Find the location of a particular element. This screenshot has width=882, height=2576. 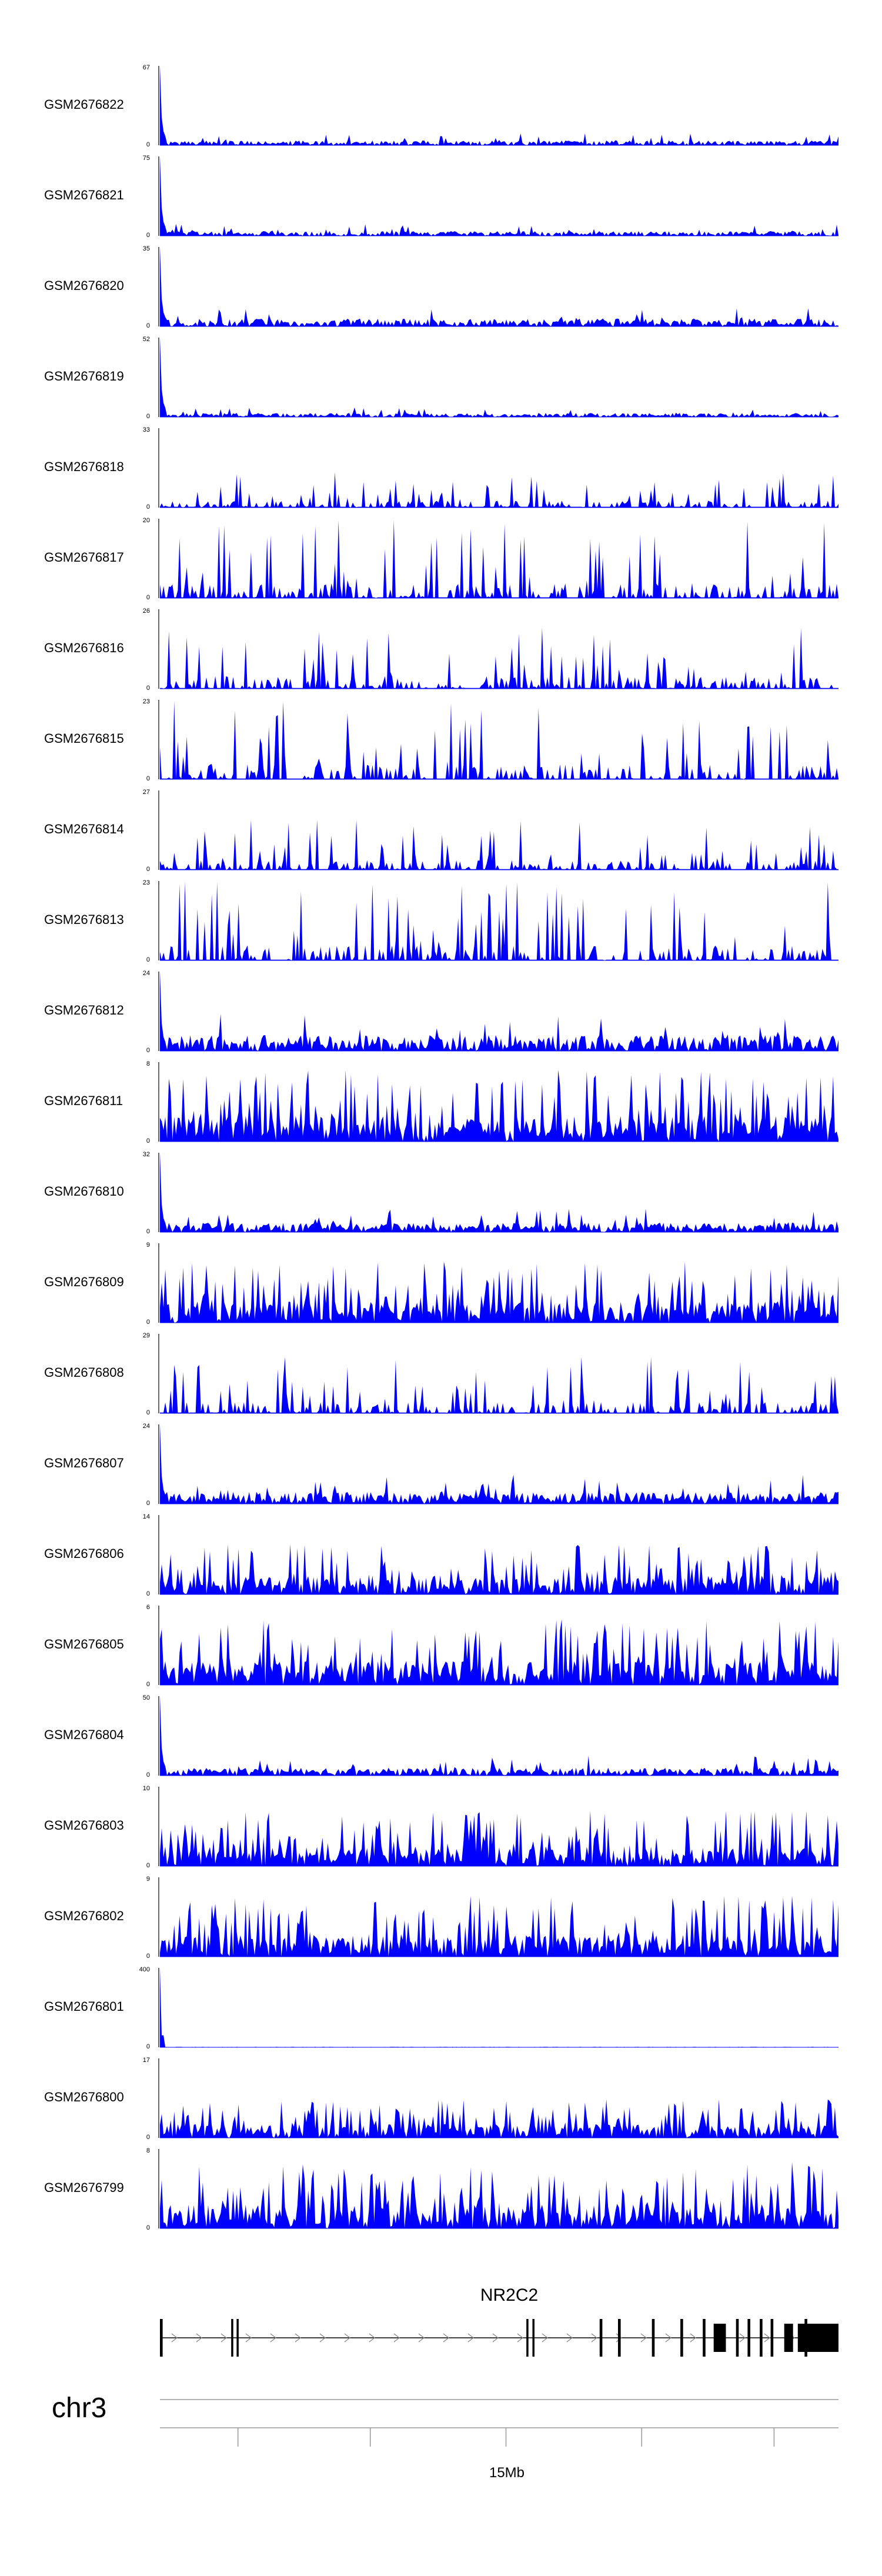

track-label: GSM2676811 is located at coordinates (83, 1100).